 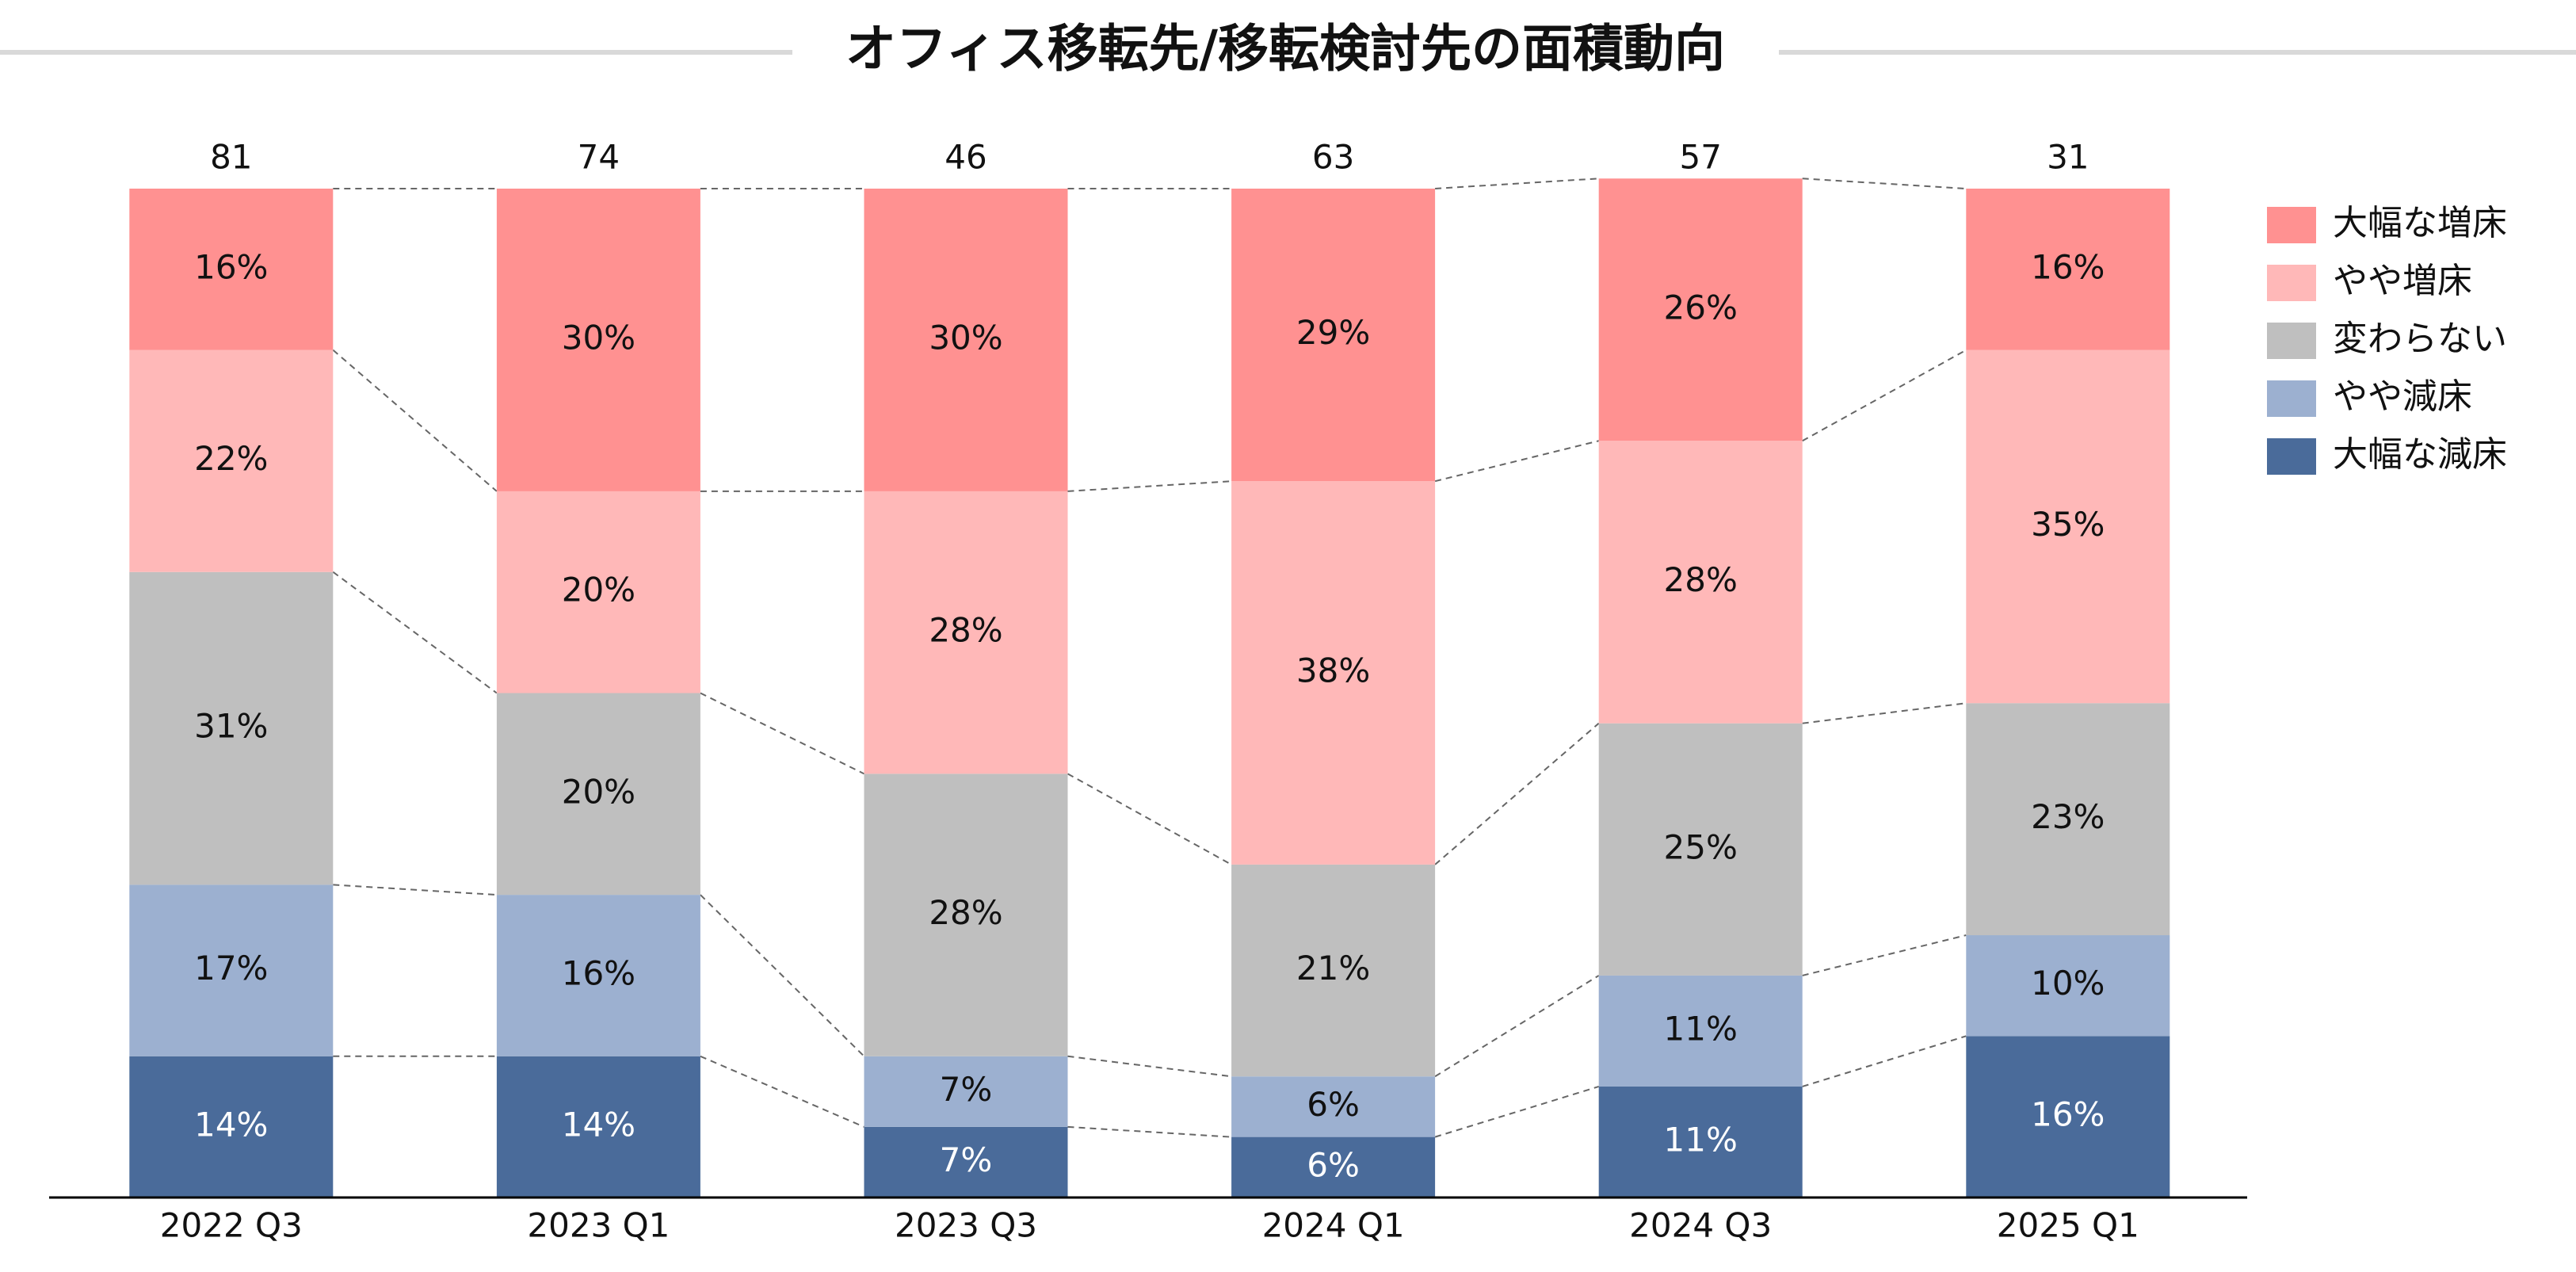 I want to click on total-label: 63, so click(x=1333, y=157).